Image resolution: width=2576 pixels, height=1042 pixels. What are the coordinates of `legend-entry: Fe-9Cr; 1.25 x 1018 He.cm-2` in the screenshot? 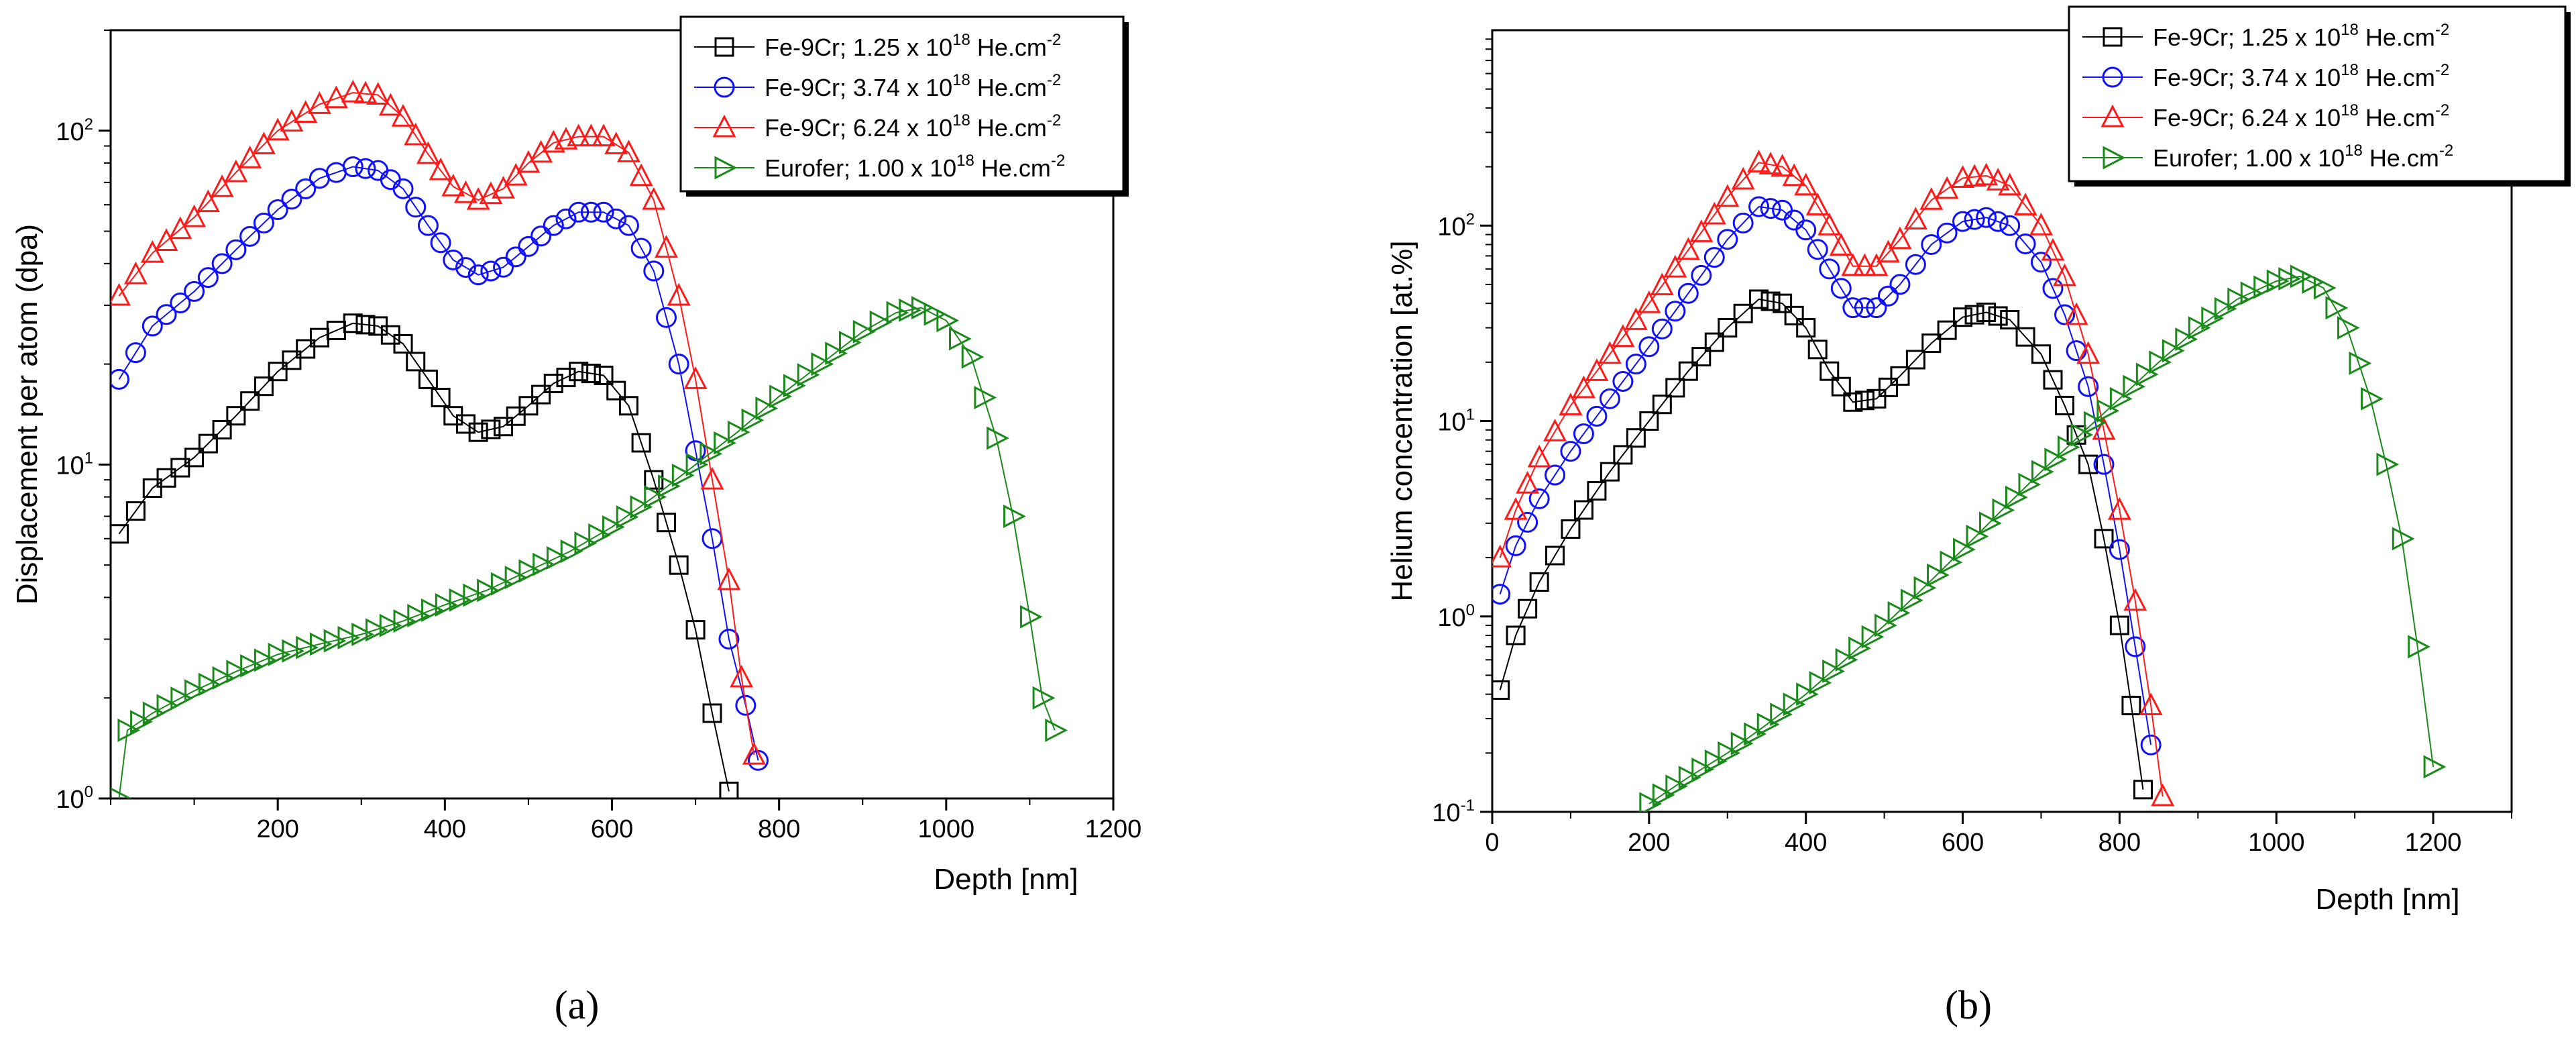 It's located at (2301, 36).